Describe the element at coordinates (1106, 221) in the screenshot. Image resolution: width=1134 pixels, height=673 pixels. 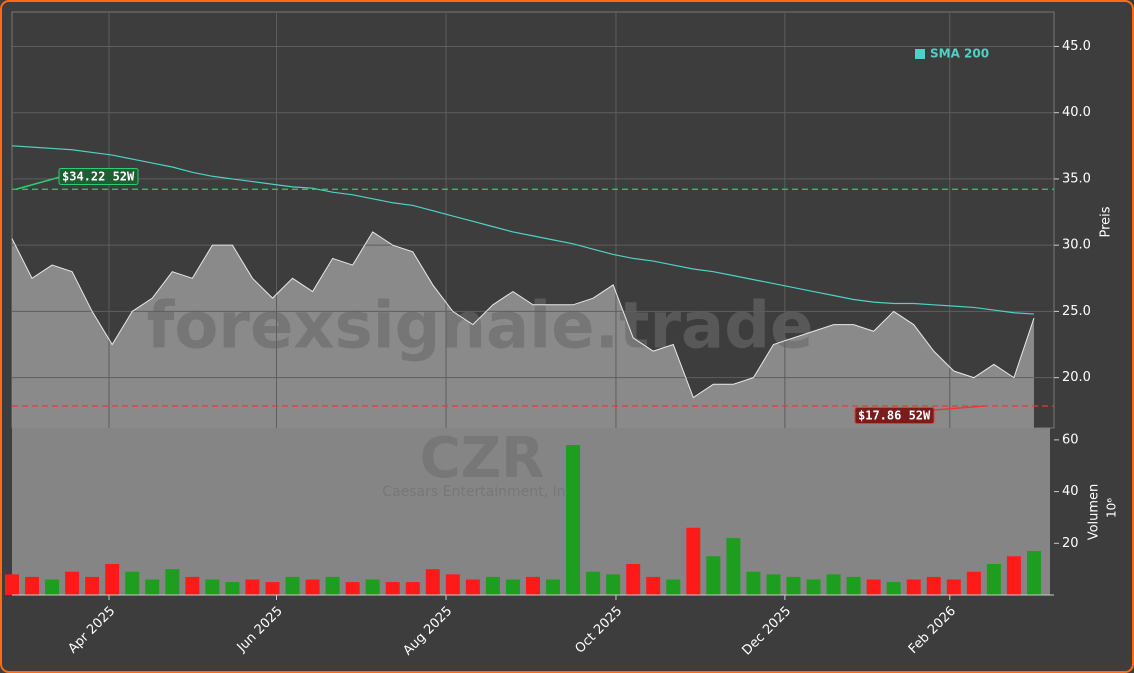
I see `y-axis-label: Preis` at that location.